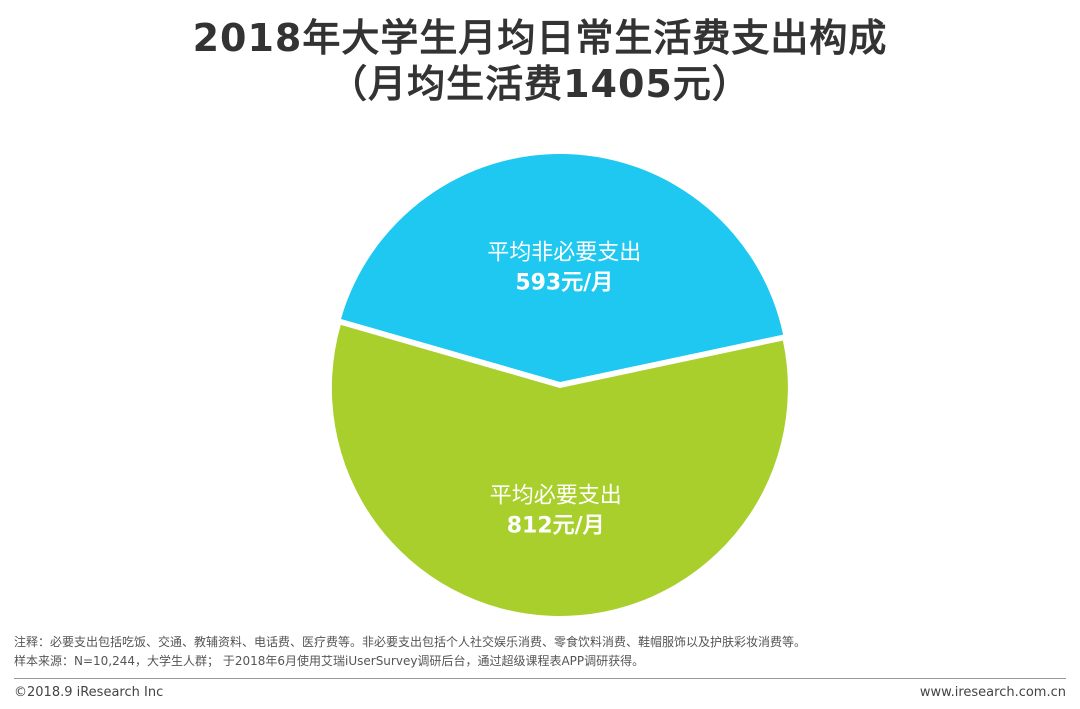  Describe the element at coordinates (540, 84) in the screenshot. I see `chart-subtitle: （月均生活费1405元）` at that location.